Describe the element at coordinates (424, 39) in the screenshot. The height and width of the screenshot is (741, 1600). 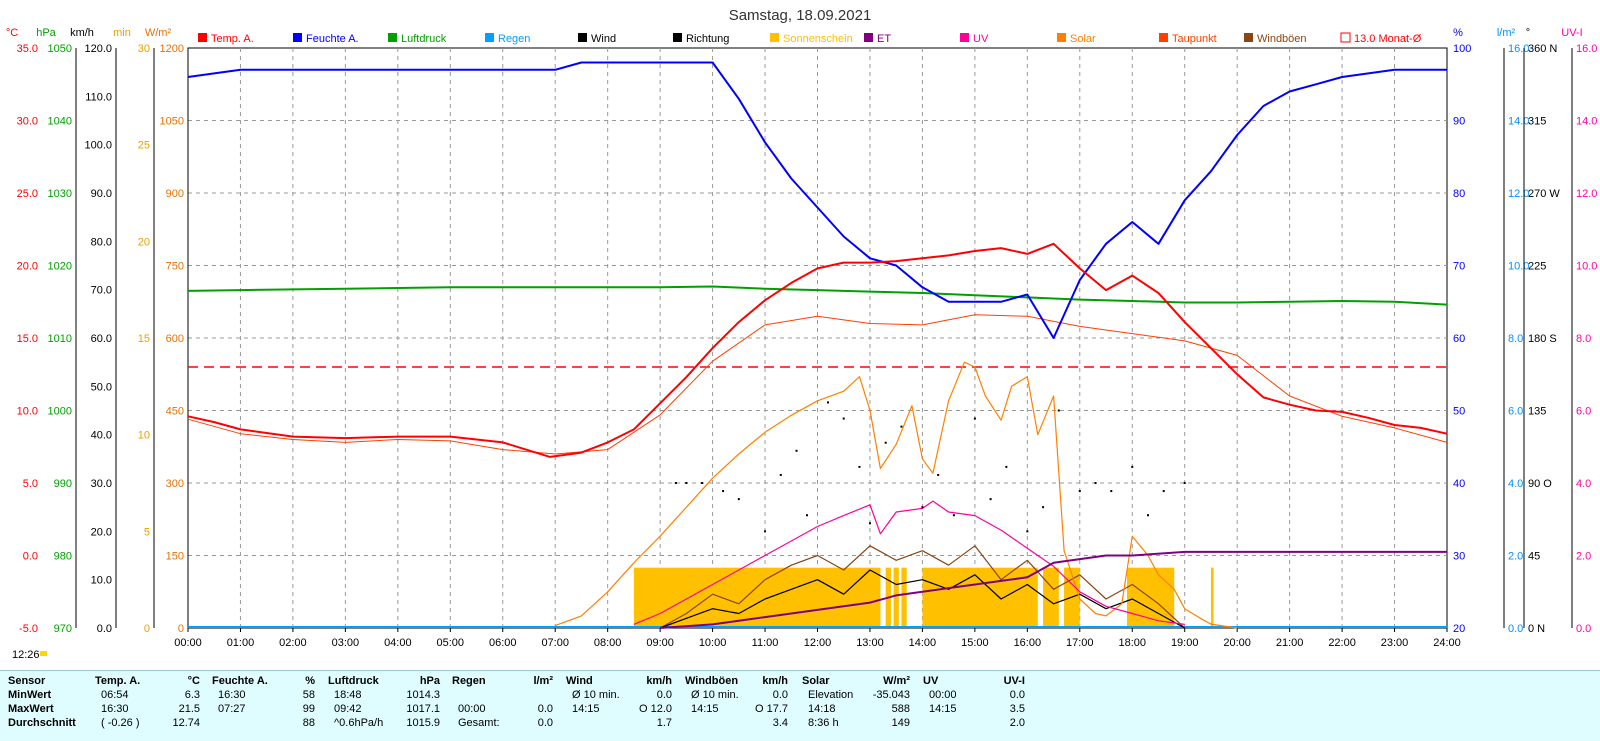
I see `legend-label: Luftdruck` at that location.